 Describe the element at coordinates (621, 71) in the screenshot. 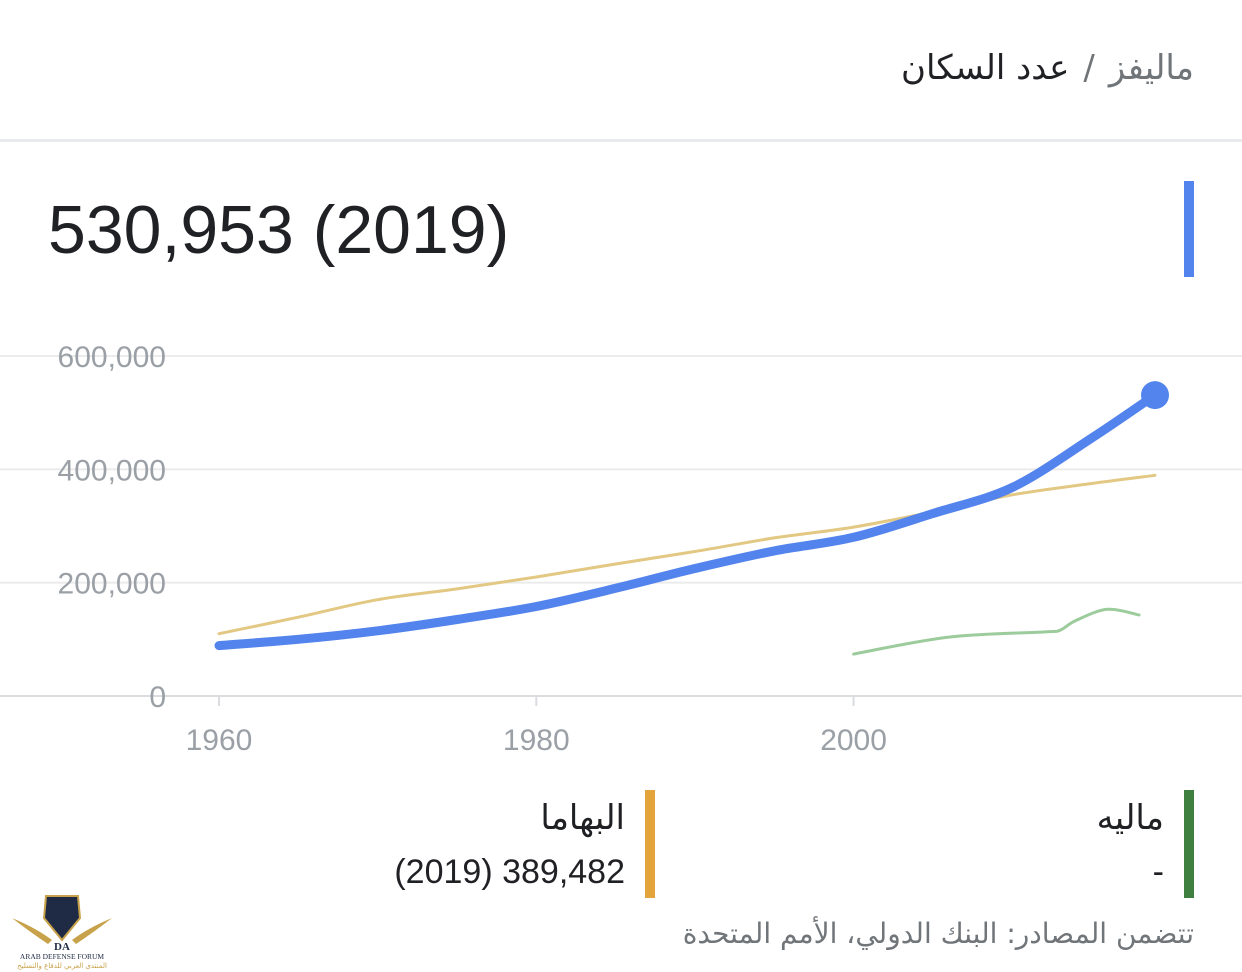

I see `header: ماليفز / عدد السكان` at that location.